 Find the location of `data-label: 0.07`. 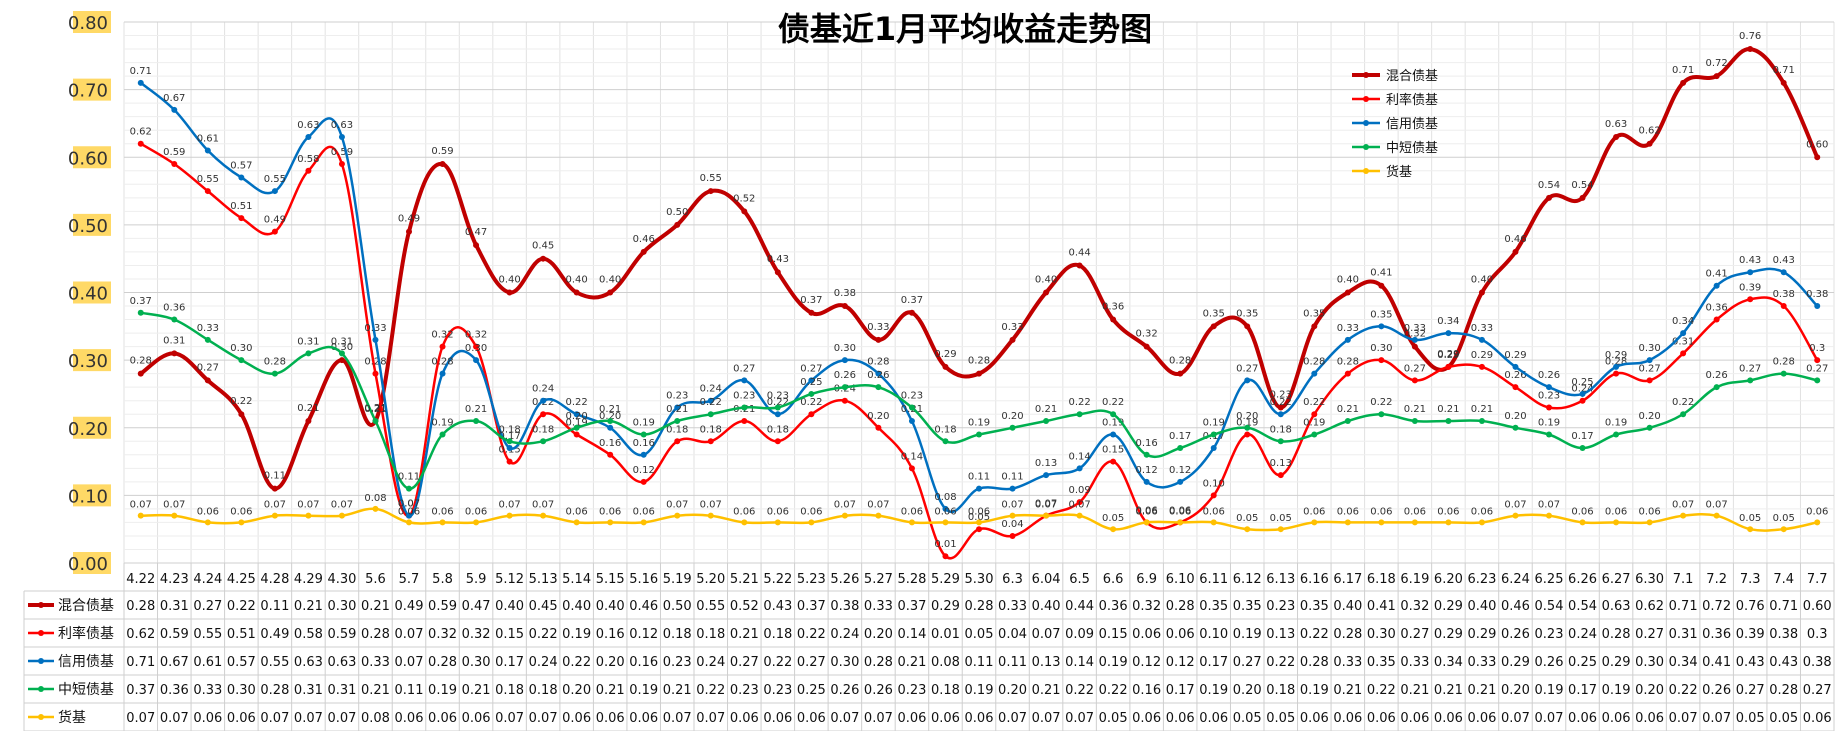

data-label: 0.07 is located at coordinates (275, 505).